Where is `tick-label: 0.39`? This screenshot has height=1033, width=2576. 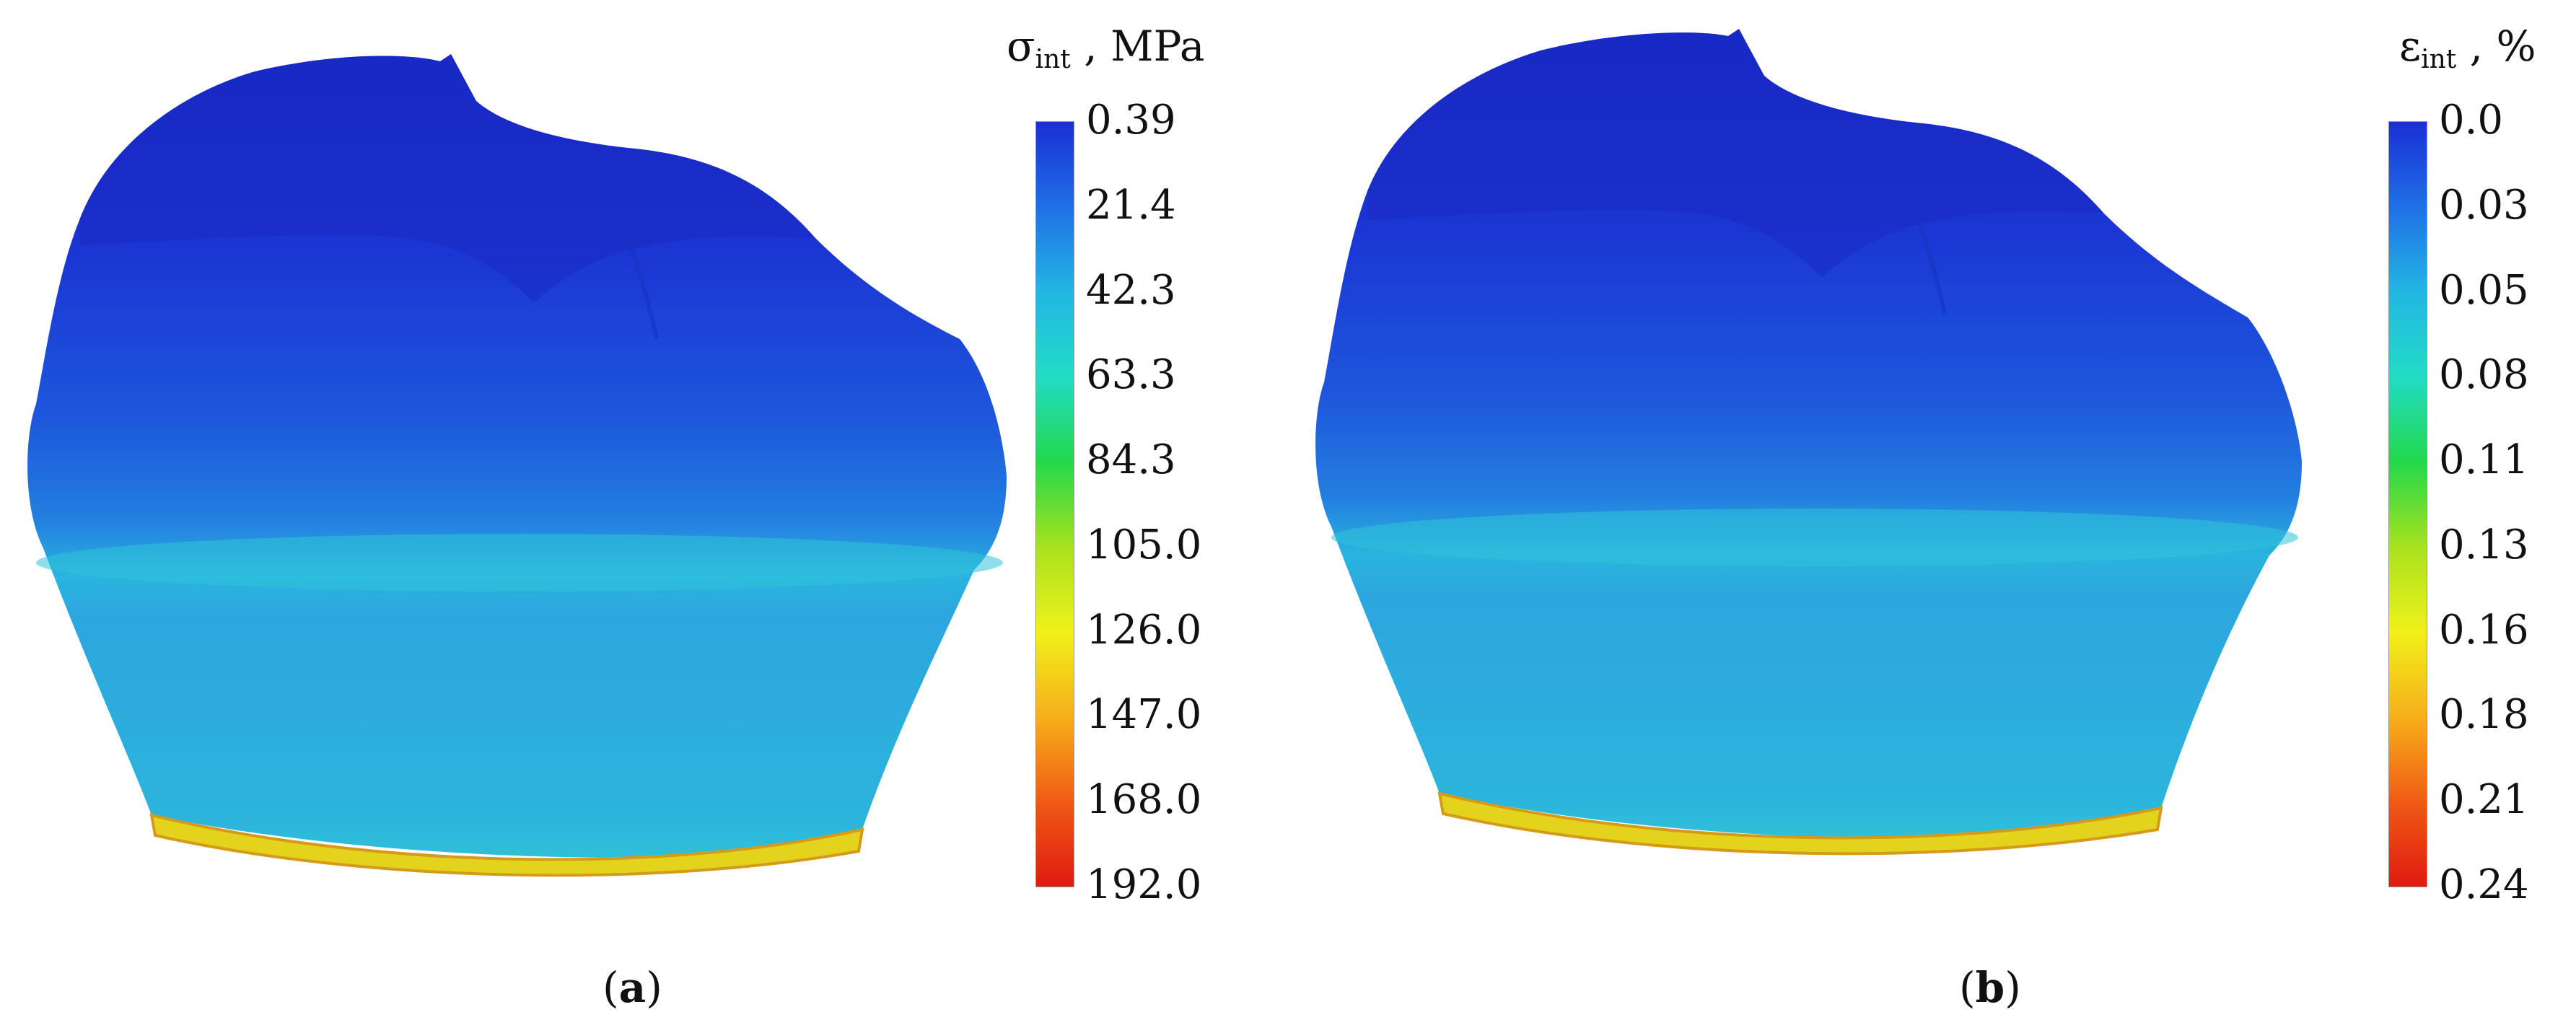 tick-label: 0.39 is located at coordinates (1131, 120).